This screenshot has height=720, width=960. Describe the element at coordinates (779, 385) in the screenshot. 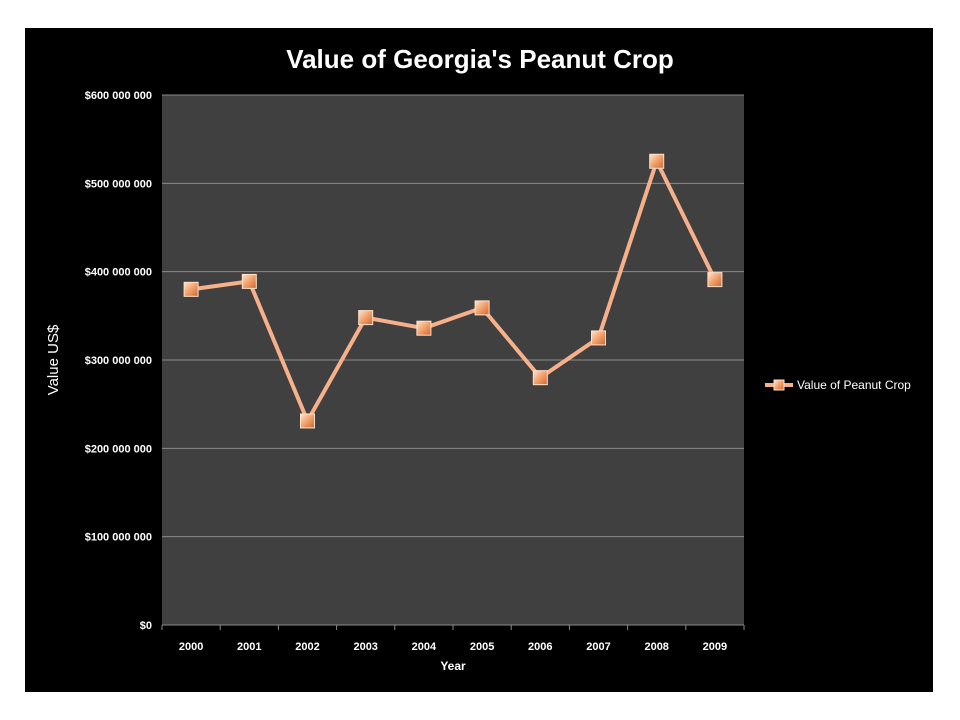

I see `legend-marker-swatch` at that location.